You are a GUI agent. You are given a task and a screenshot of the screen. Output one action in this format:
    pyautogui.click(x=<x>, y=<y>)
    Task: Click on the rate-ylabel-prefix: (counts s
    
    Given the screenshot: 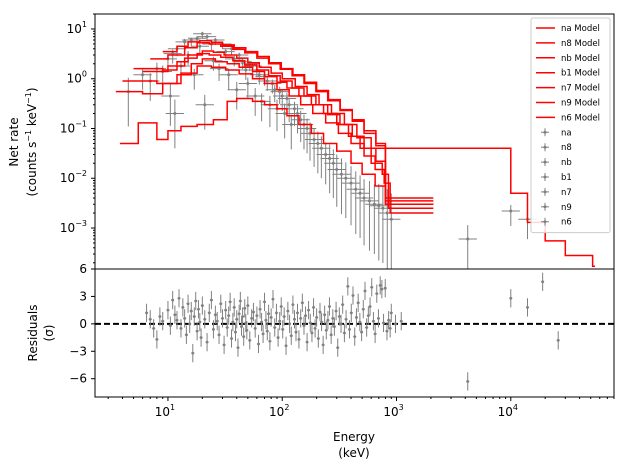 What is the action you would take?
    pyautogui.click(x=32, y=169)
    